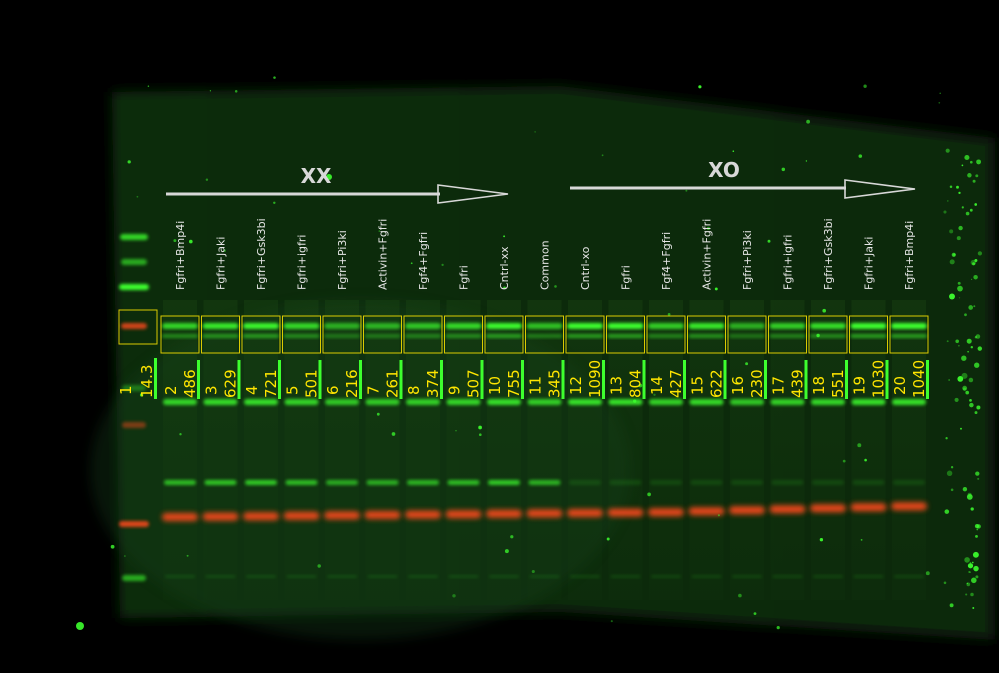 The height and width of the screenshot is (673, 999). What do you see at coordinates (495, 385) in the screenshot?
I see `lane-number-group: 10` at bounding box center [495, 385].